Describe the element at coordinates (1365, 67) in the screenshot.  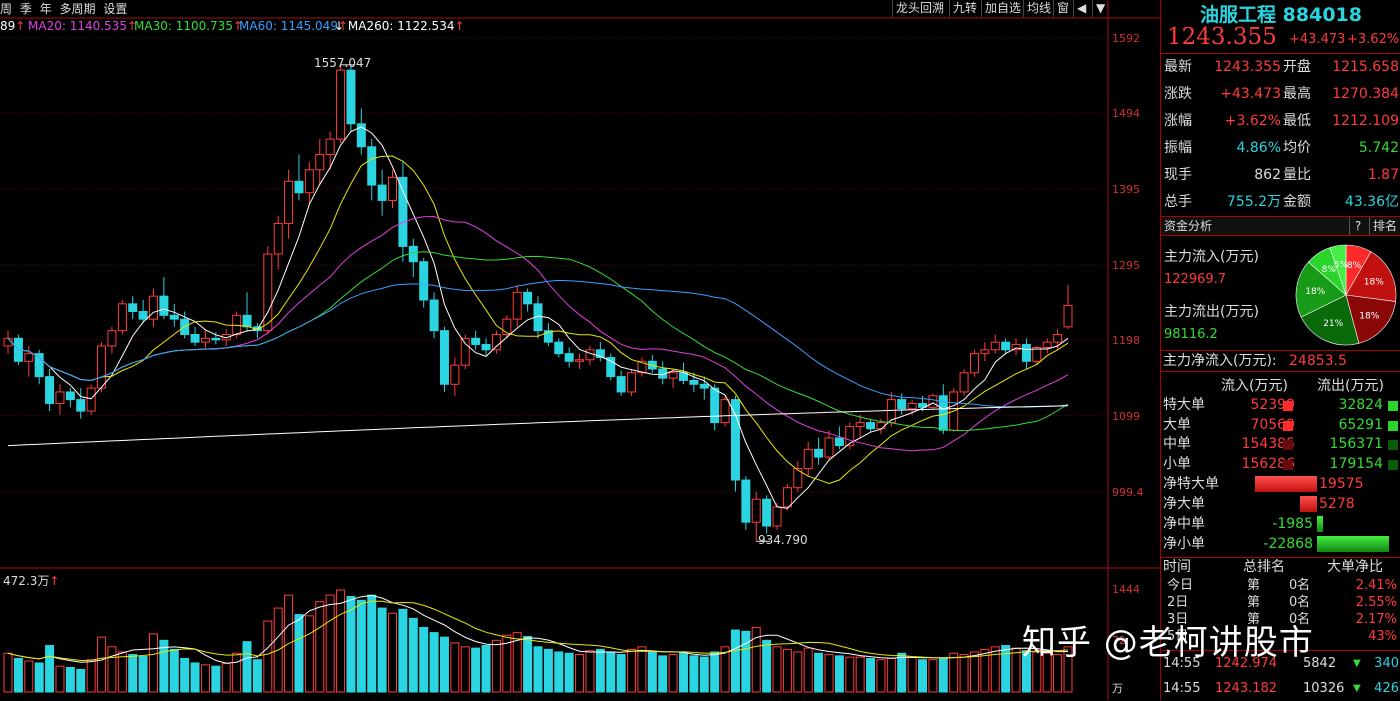
I see `quote-value: 1215.658` at that location.